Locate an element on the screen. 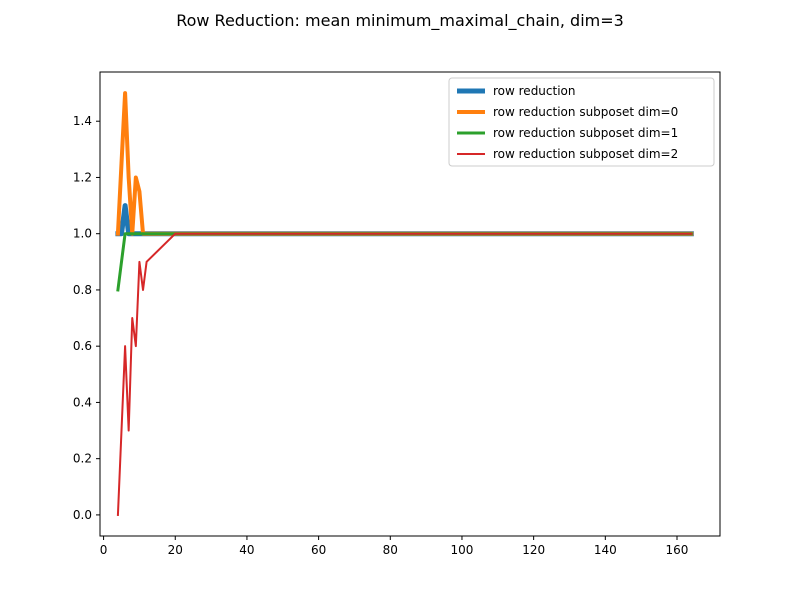 The image size is (800, 600). legend-label: row reduction subposet dim=1 is located at coordinates (585, 133).